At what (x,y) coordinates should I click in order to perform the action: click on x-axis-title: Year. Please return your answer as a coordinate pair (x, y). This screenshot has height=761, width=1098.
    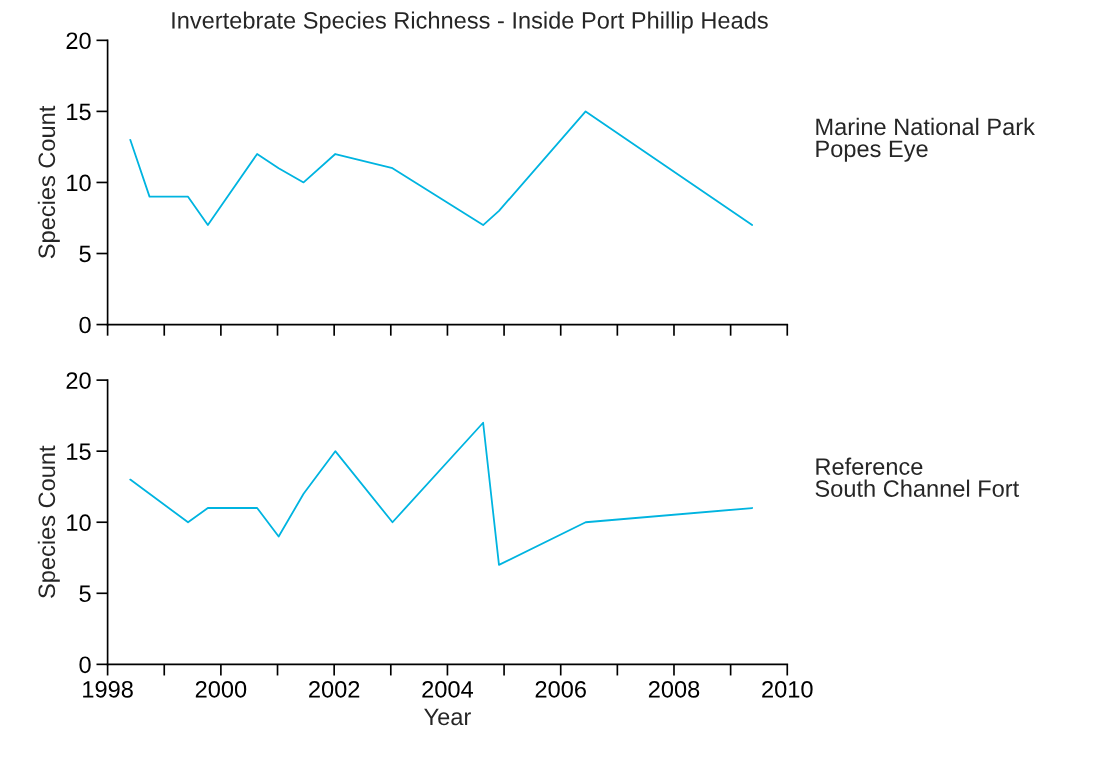
    Looking at the image, I should click on (447, 717).